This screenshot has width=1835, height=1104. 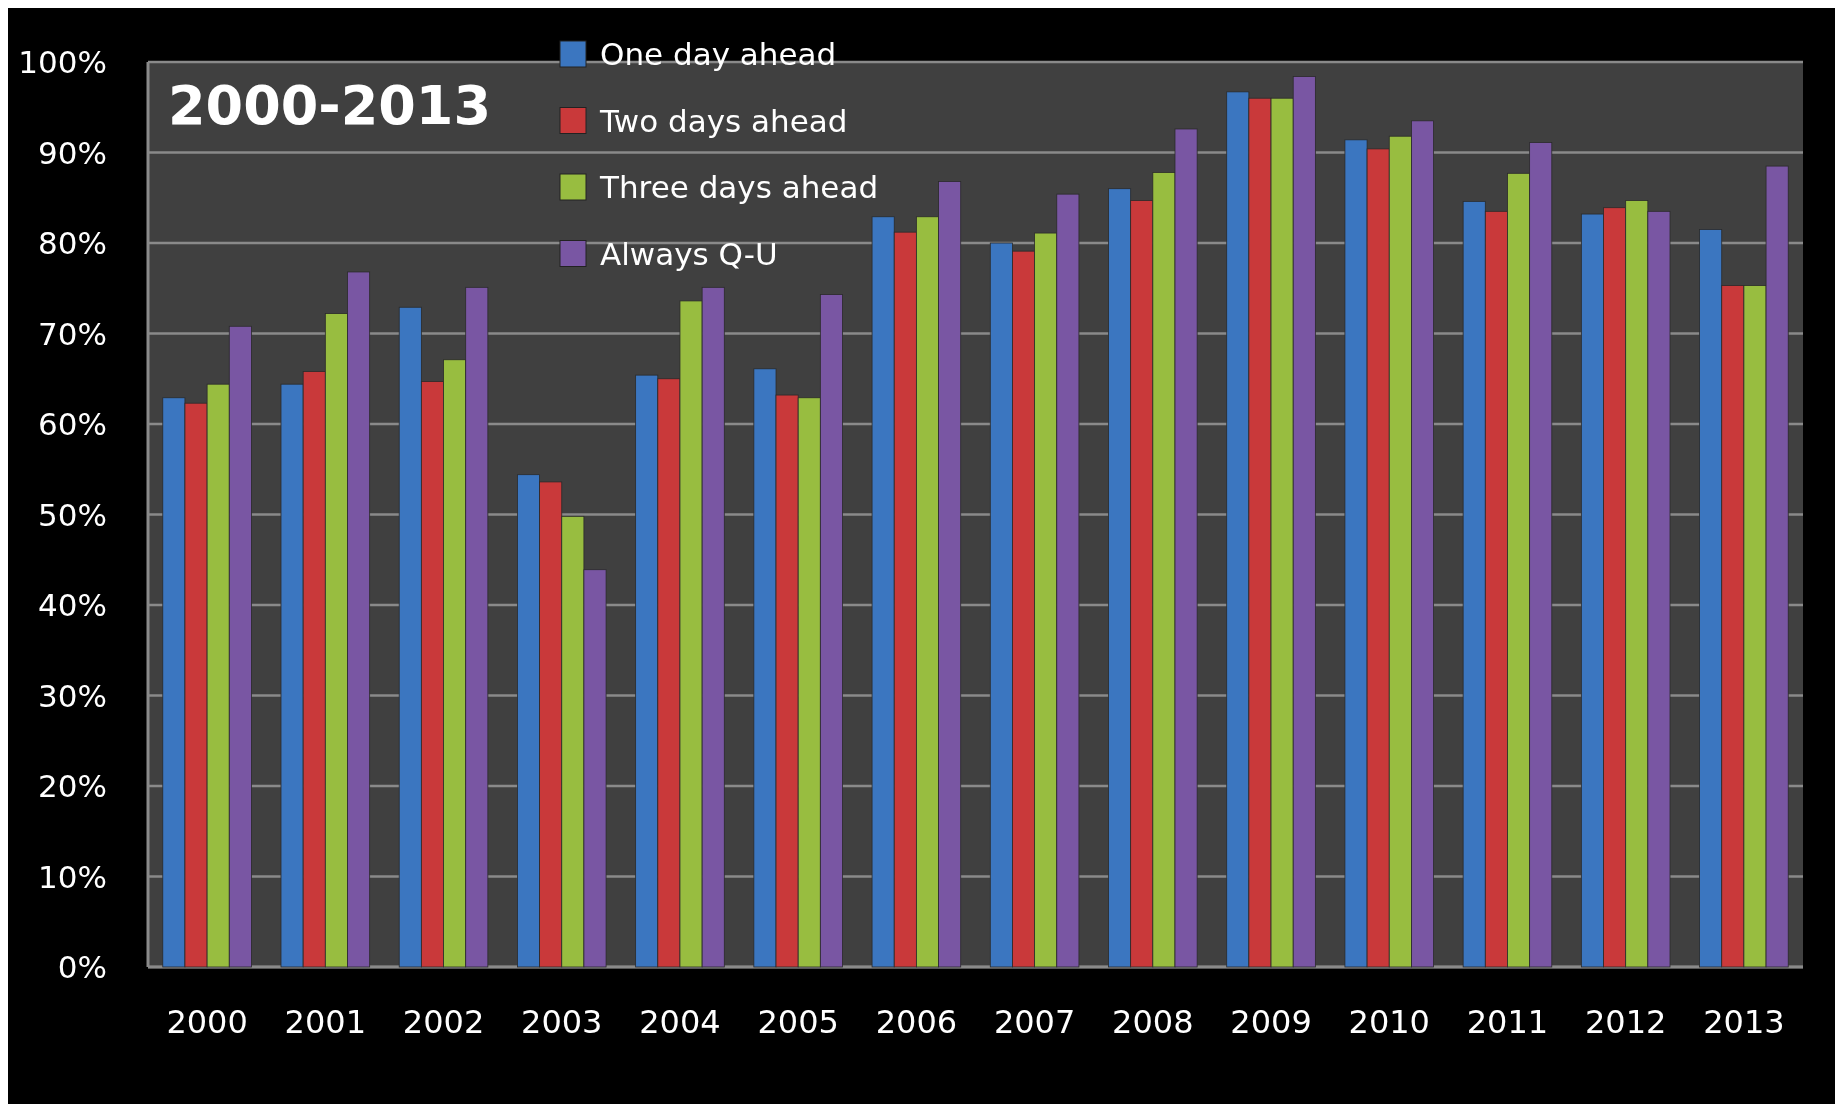 What do you see at coordinates (562, 1022) in the screenshot?
I see `x-tick-label: 2003` at bounding box center [562, 1022].